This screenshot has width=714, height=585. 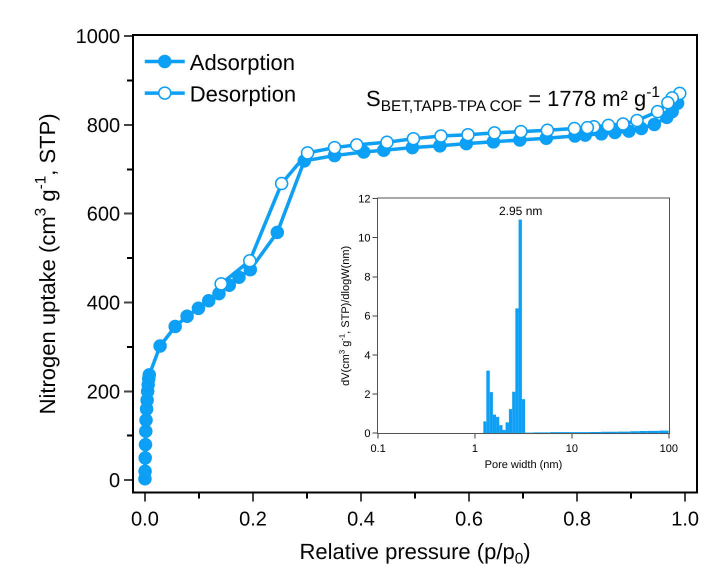 What do you see at coordinates (145, 519) in the screenshot?
I see `x-tick-label: 0.0` at bounding box center [145, 519].